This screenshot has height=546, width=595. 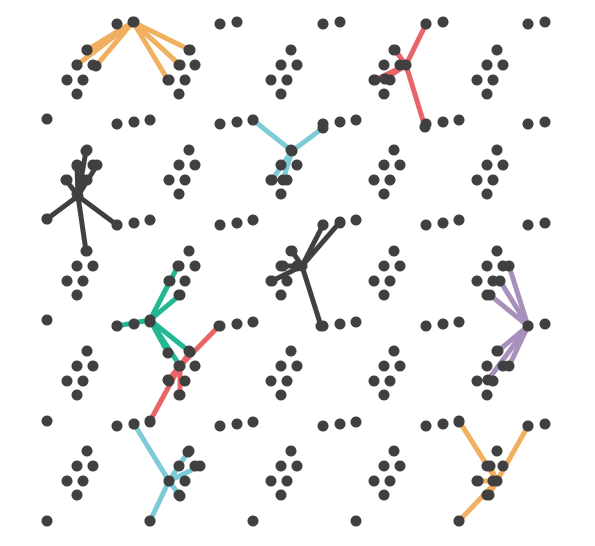 What do you see at coordinates (497, 481) in the screenshot?
I see `orange-star-bottom-right-hub` at bounding box center [497, 481].